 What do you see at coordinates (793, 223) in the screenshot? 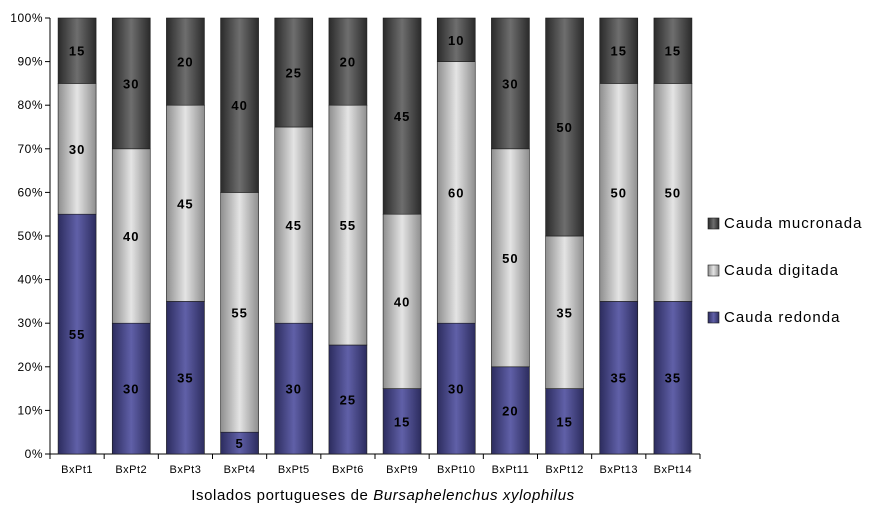
I see `legend-label: Cauda mucronada` at bounding box center [793, 223].